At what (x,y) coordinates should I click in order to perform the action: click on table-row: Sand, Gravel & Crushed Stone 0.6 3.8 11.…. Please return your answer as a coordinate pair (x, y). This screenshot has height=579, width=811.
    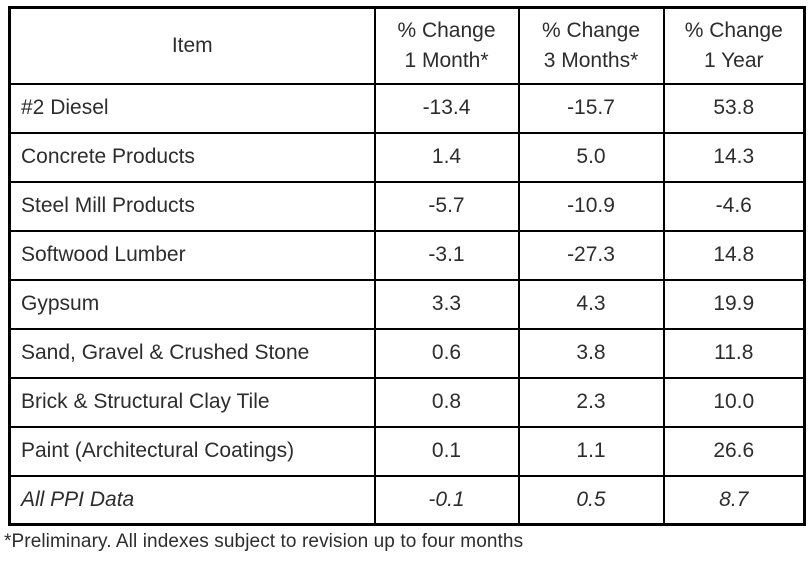
    Looking at the image, I should click on (407, 353).